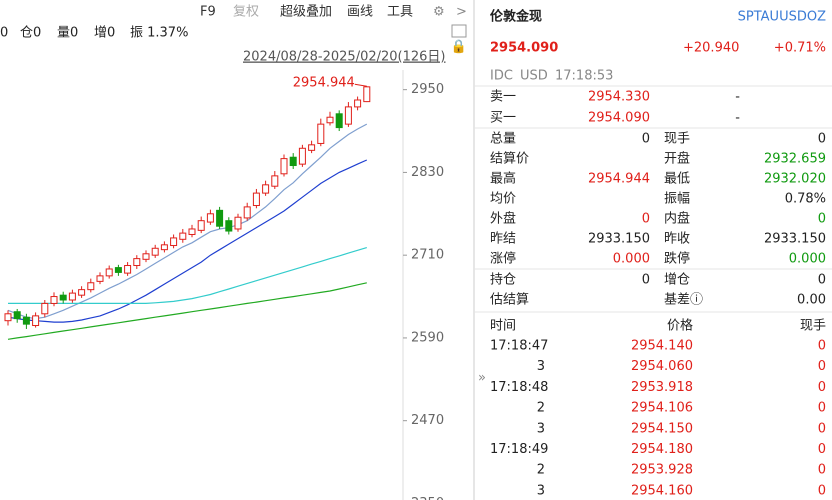 This screenshot has height=500, width=832. I want to click on quote-source: IDC, so click(501, 76).